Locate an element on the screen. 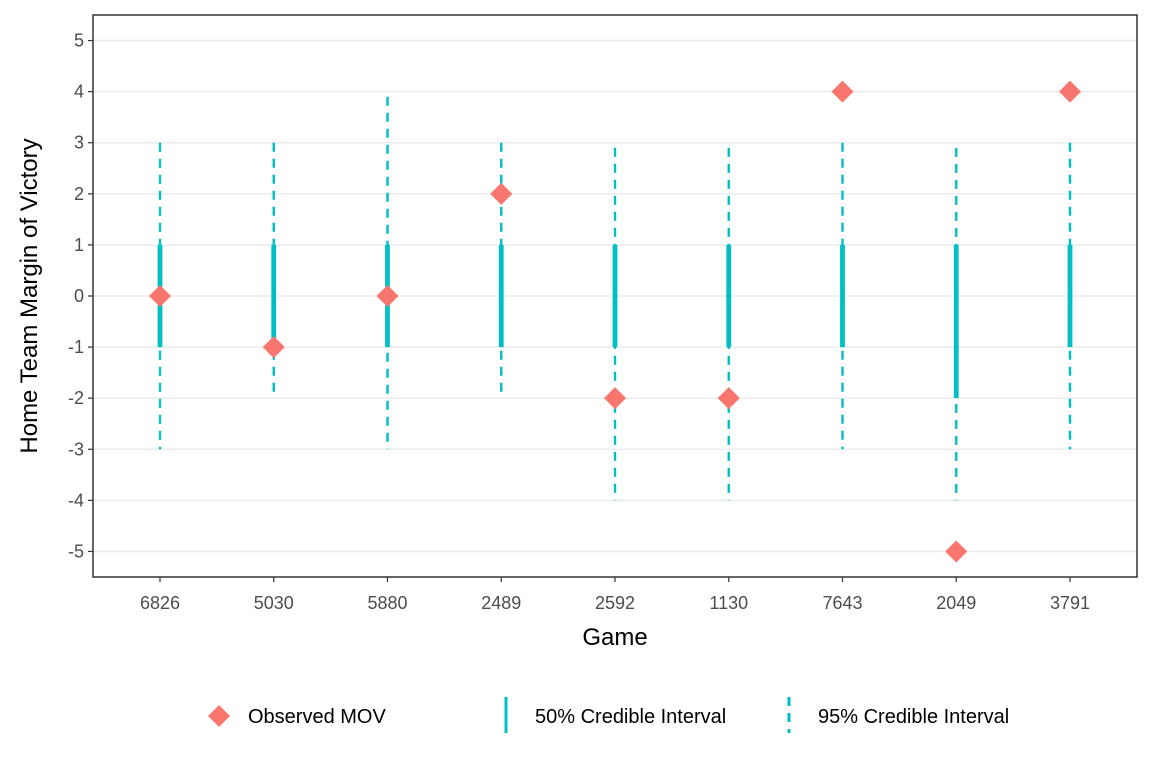 This screenshot has width=1152, height=768. y-tick-label: 4 is located at coordinates (79, 92).